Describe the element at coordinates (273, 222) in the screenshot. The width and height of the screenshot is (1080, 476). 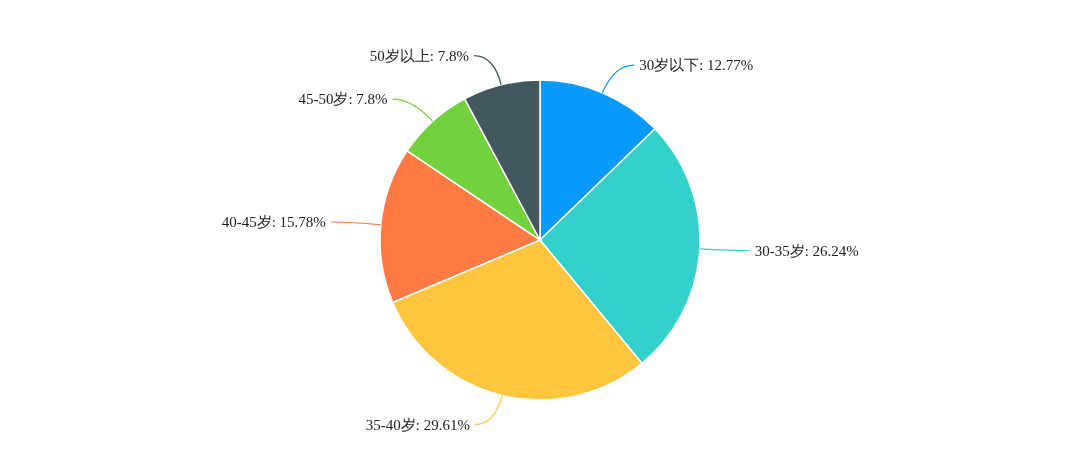
I see `slice-label: 40-45岁: 15.78%` at that location.